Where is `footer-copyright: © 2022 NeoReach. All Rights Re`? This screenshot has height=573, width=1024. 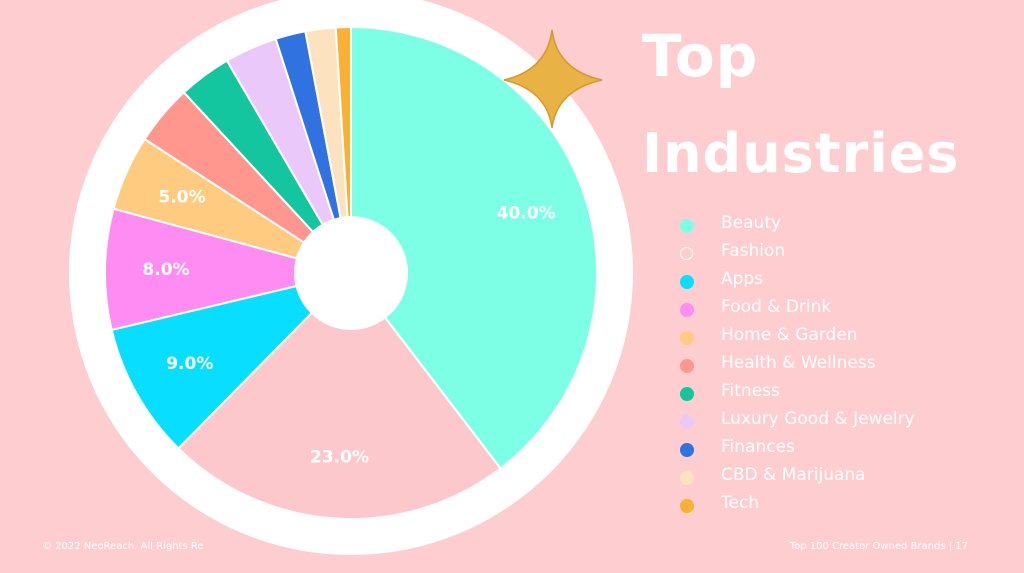 footer-copyright: © 2022 NeoReach. All Rights Re is located at coordinates (123, 546).